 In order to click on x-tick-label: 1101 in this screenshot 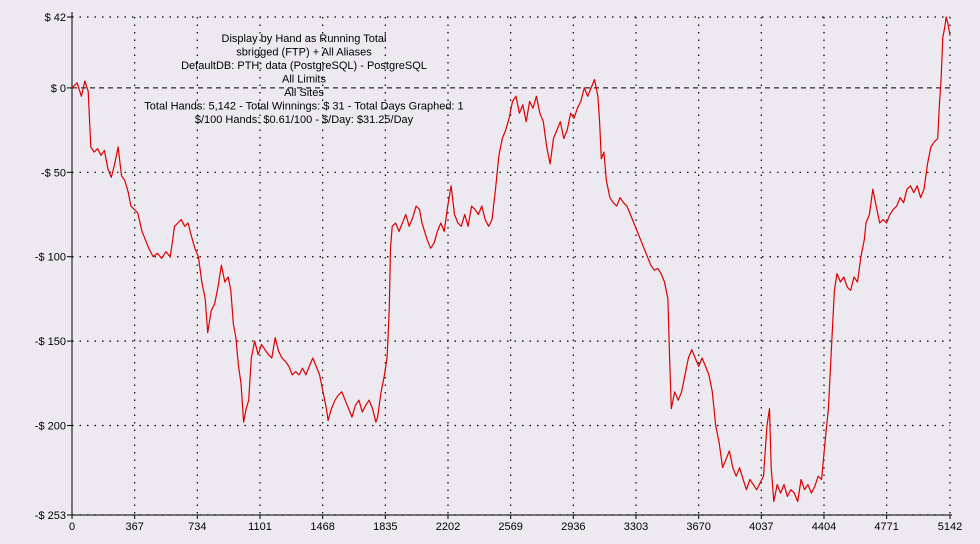, I will do `click(260, 527)`.